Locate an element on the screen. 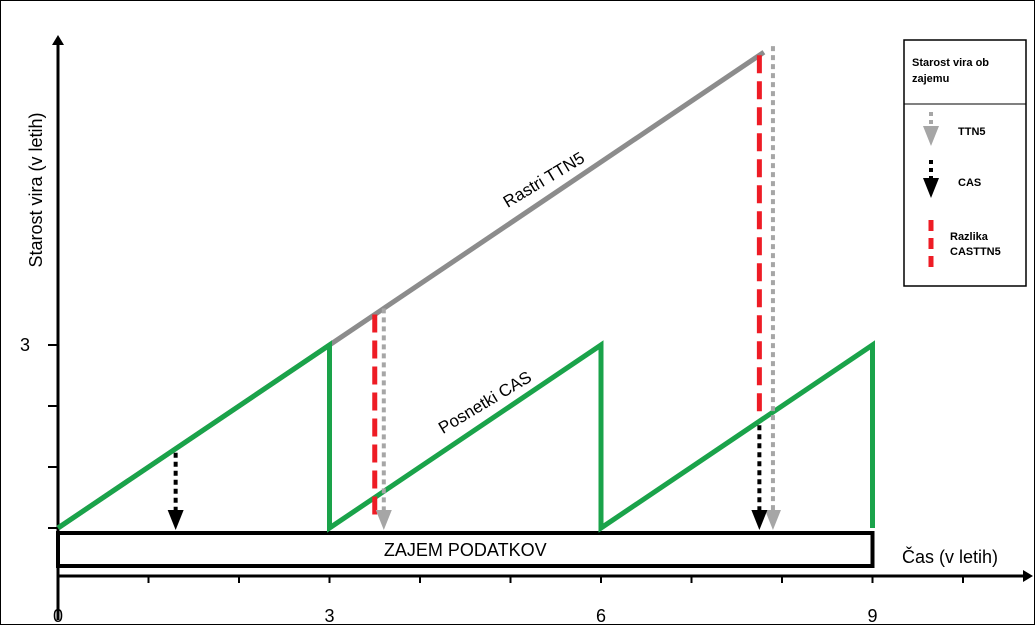 Image resolution: width=1035 pixels, height=625 pixels. y-axis-label: Starost vira (v letih) is located at coordinates (36, 189).